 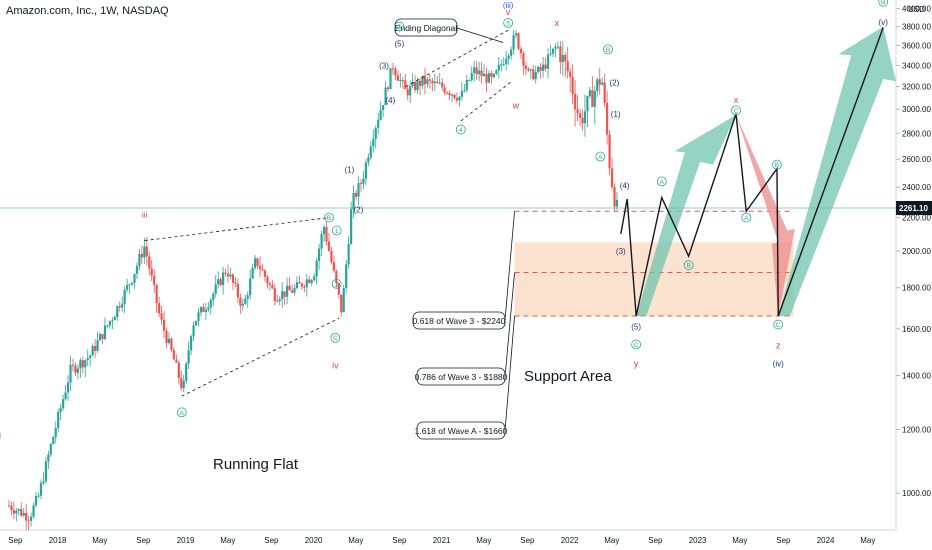 I want to click on wave-label: C, so click(x=335, y=338).